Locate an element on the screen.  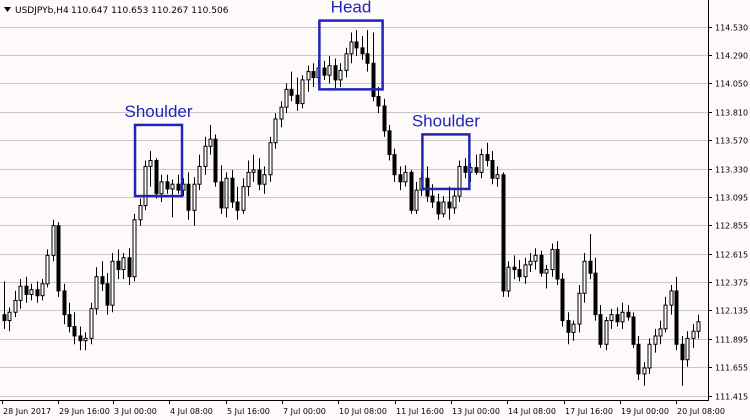
x-tick-label: 11 Jul 16:00 is located at coordinates (420, 411).